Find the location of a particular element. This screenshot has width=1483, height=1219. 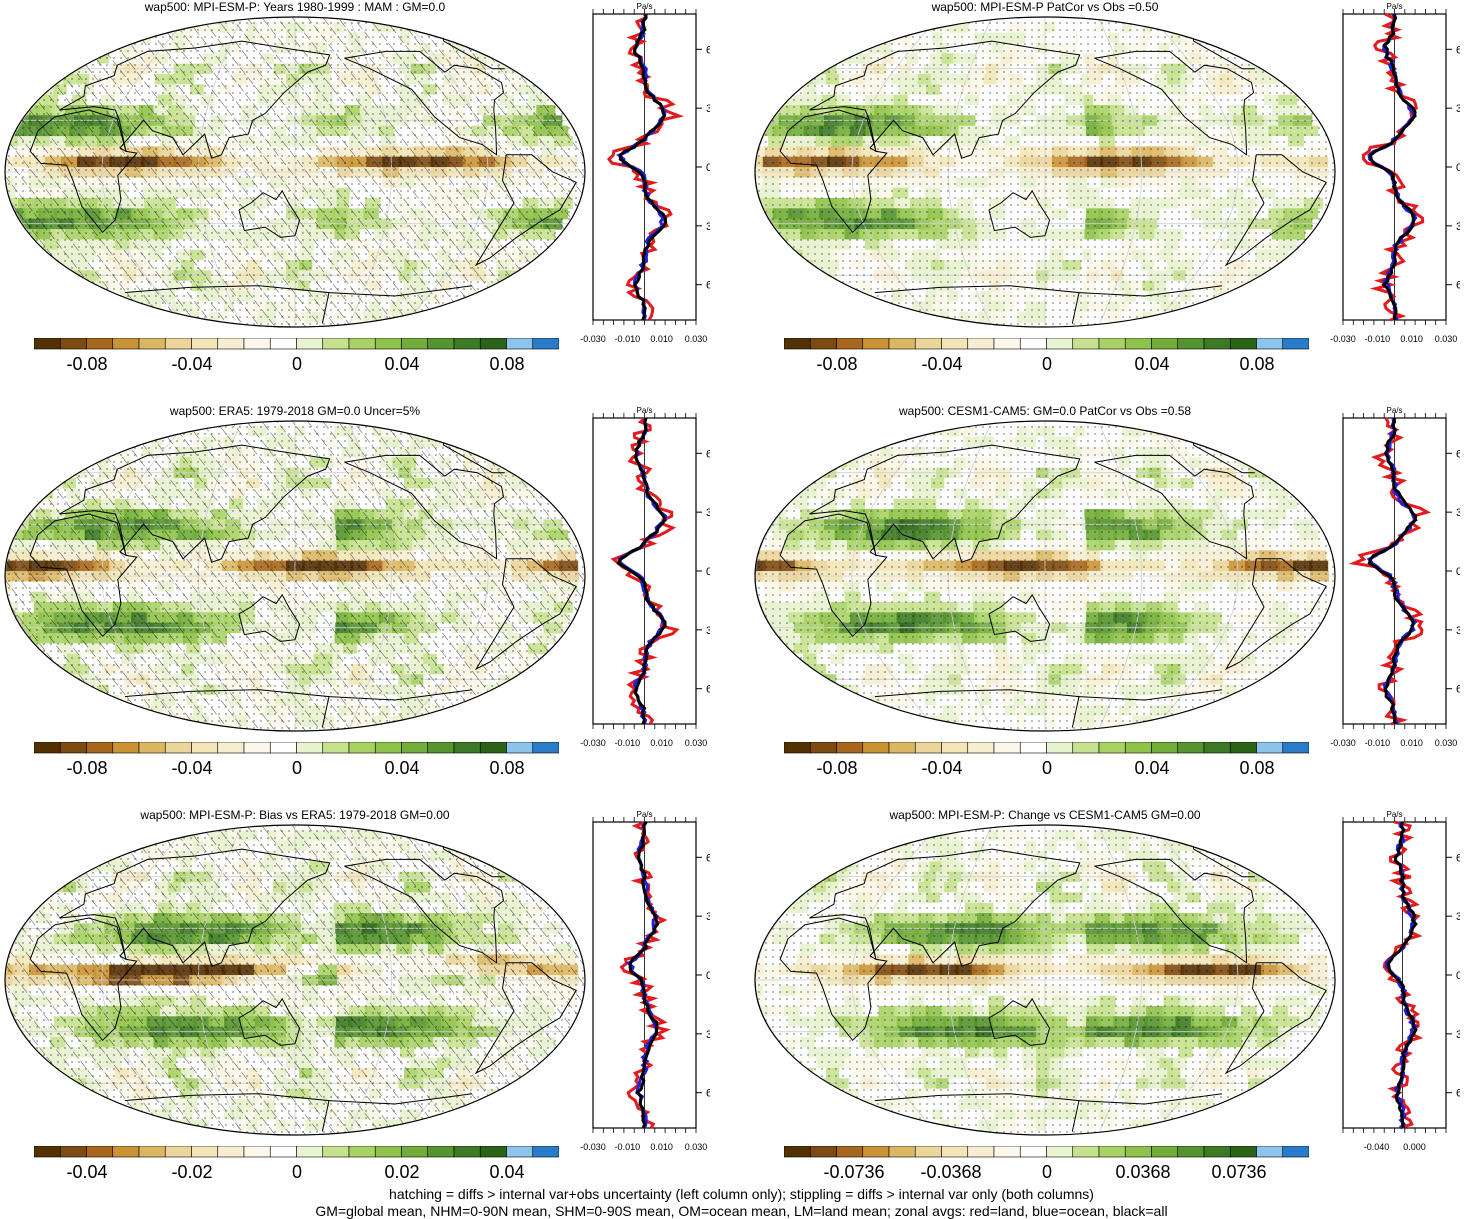

zonal-curve-ocean is located at coordinates (642, 571).